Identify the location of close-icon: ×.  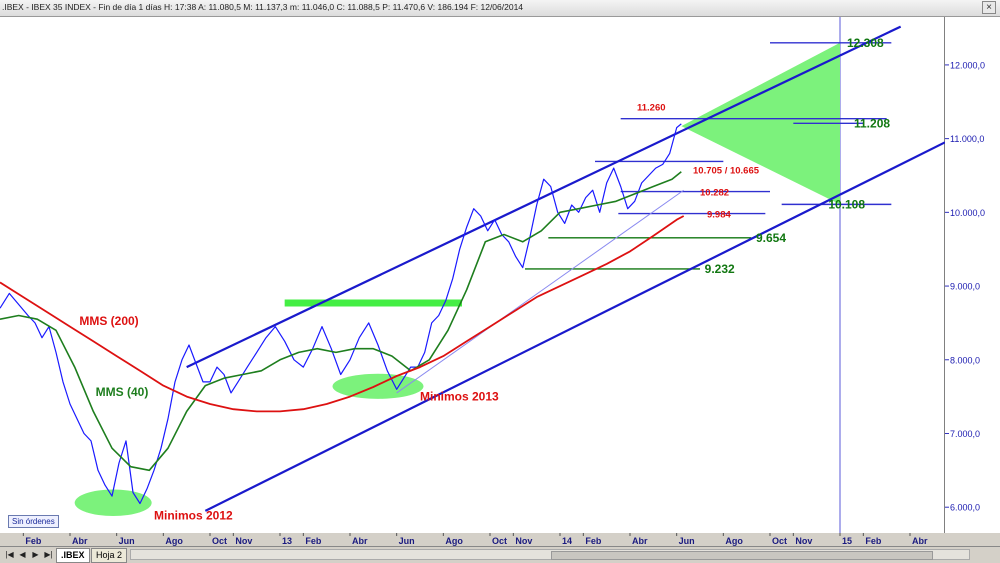
(989, 7).